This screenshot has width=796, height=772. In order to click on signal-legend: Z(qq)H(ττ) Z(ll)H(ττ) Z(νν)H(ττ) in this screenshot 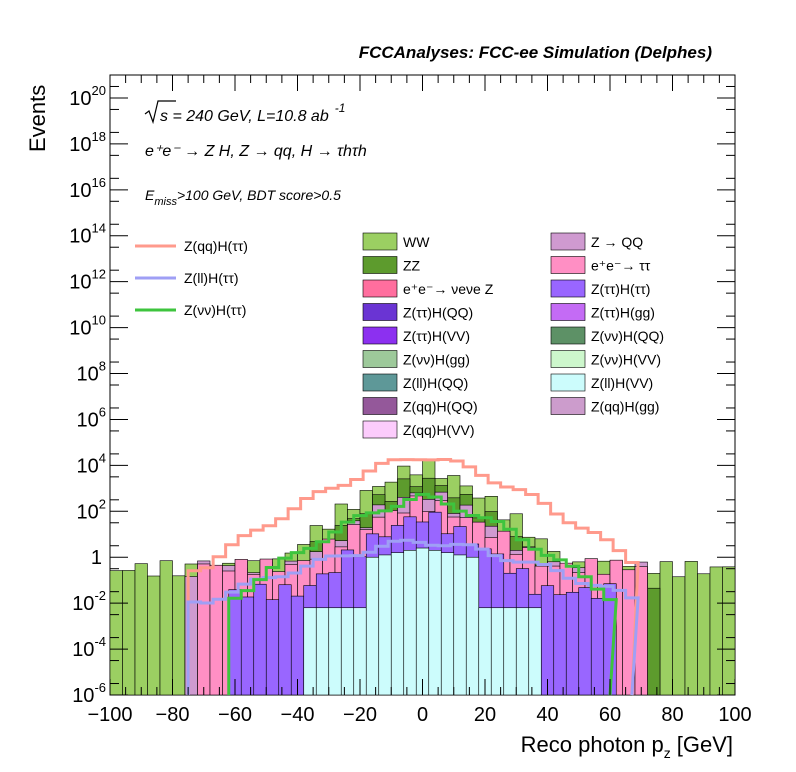, I will do `click(191, 278)`.